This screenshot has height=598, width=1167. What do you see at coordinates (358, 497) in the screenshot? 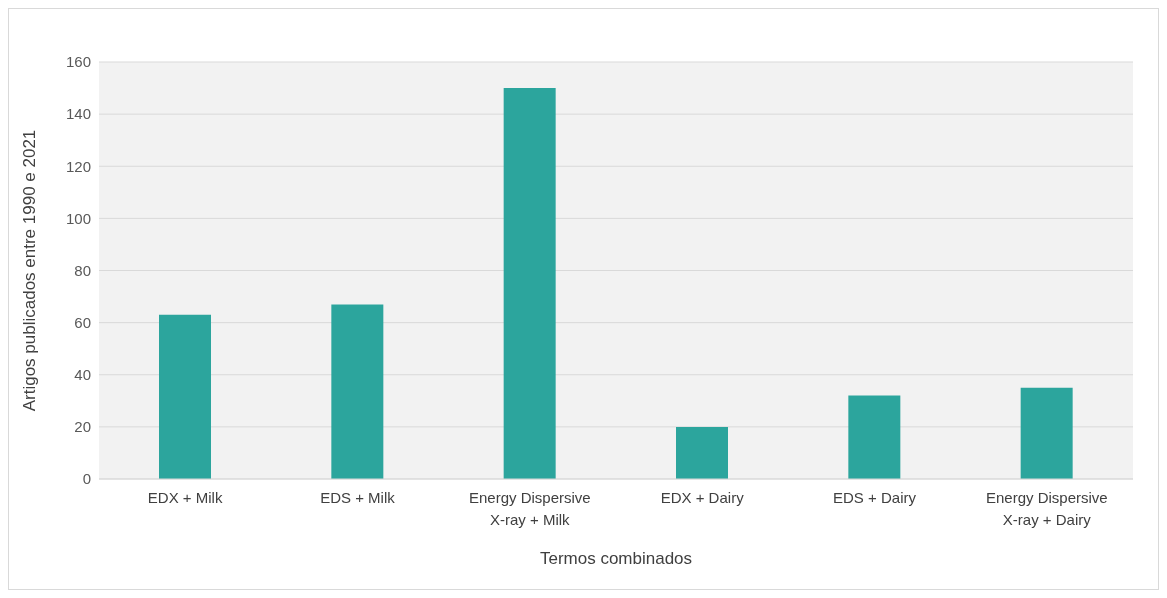
I see `x-tick-label: EDS + Milk` at bounding box center [358, 497].